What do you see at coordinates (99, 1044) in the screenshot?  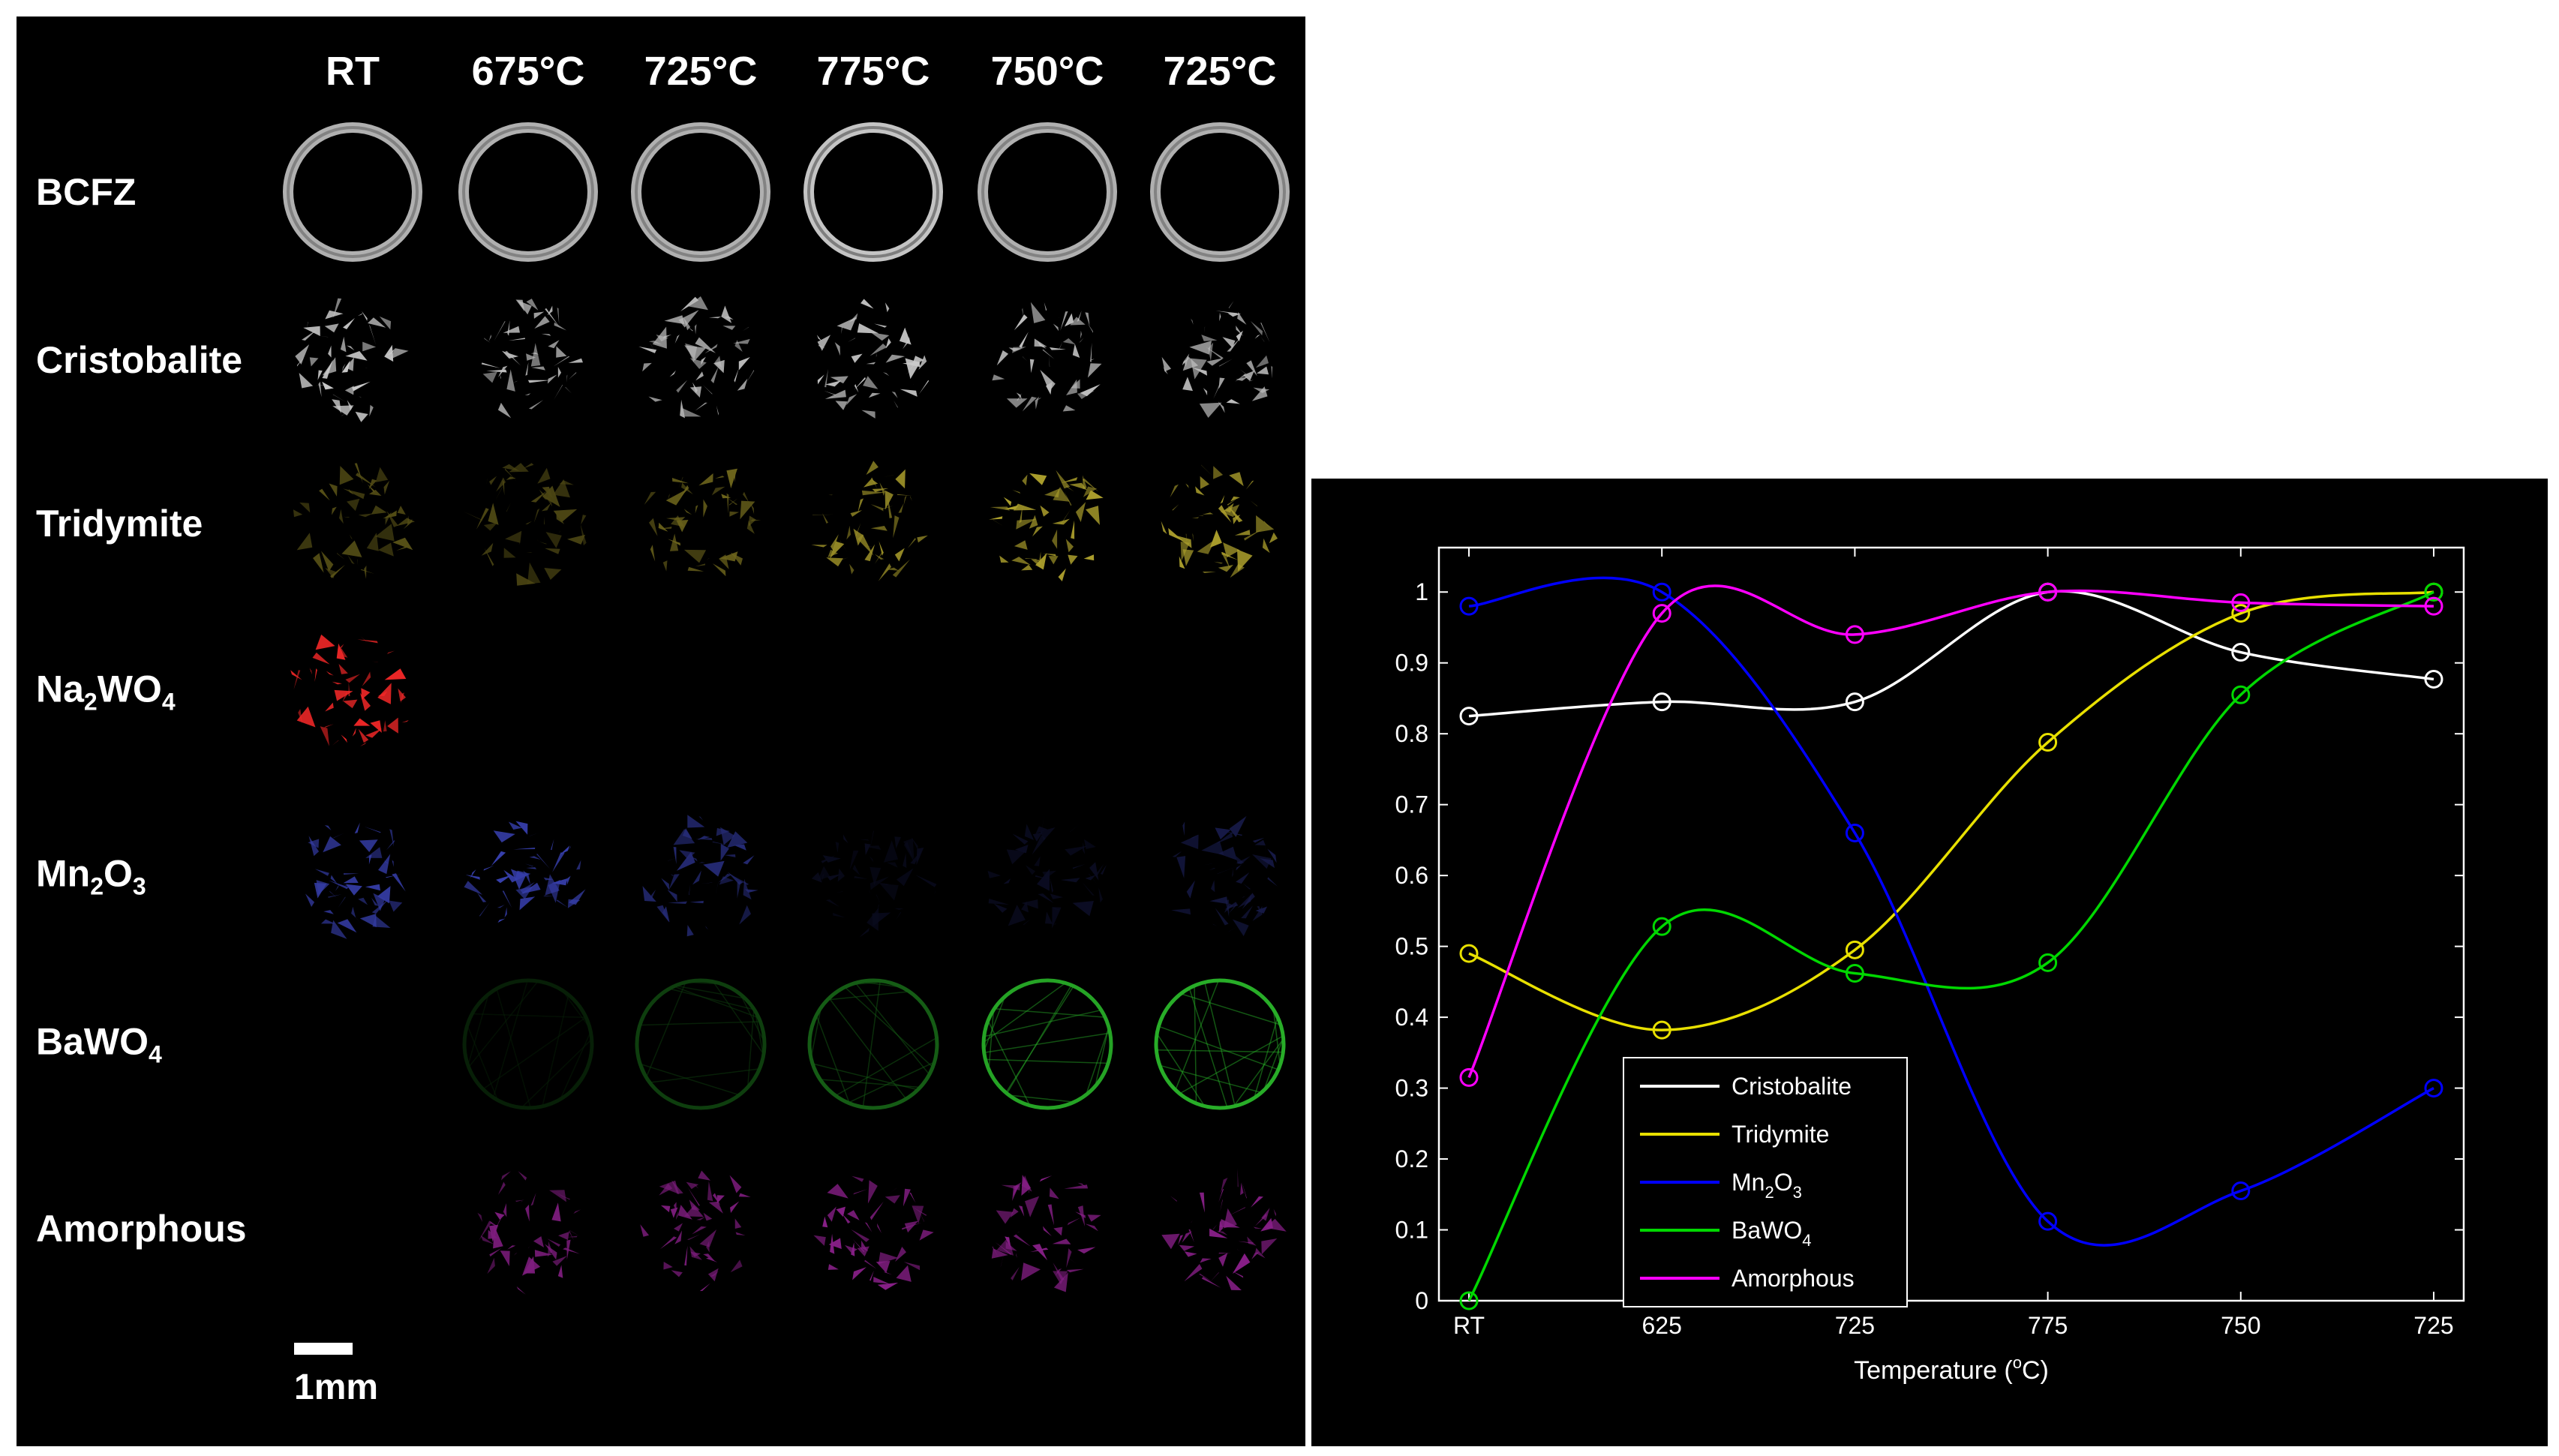 I see `row-label-bawo4: BaWO4` at bounding box center [99, 1044].